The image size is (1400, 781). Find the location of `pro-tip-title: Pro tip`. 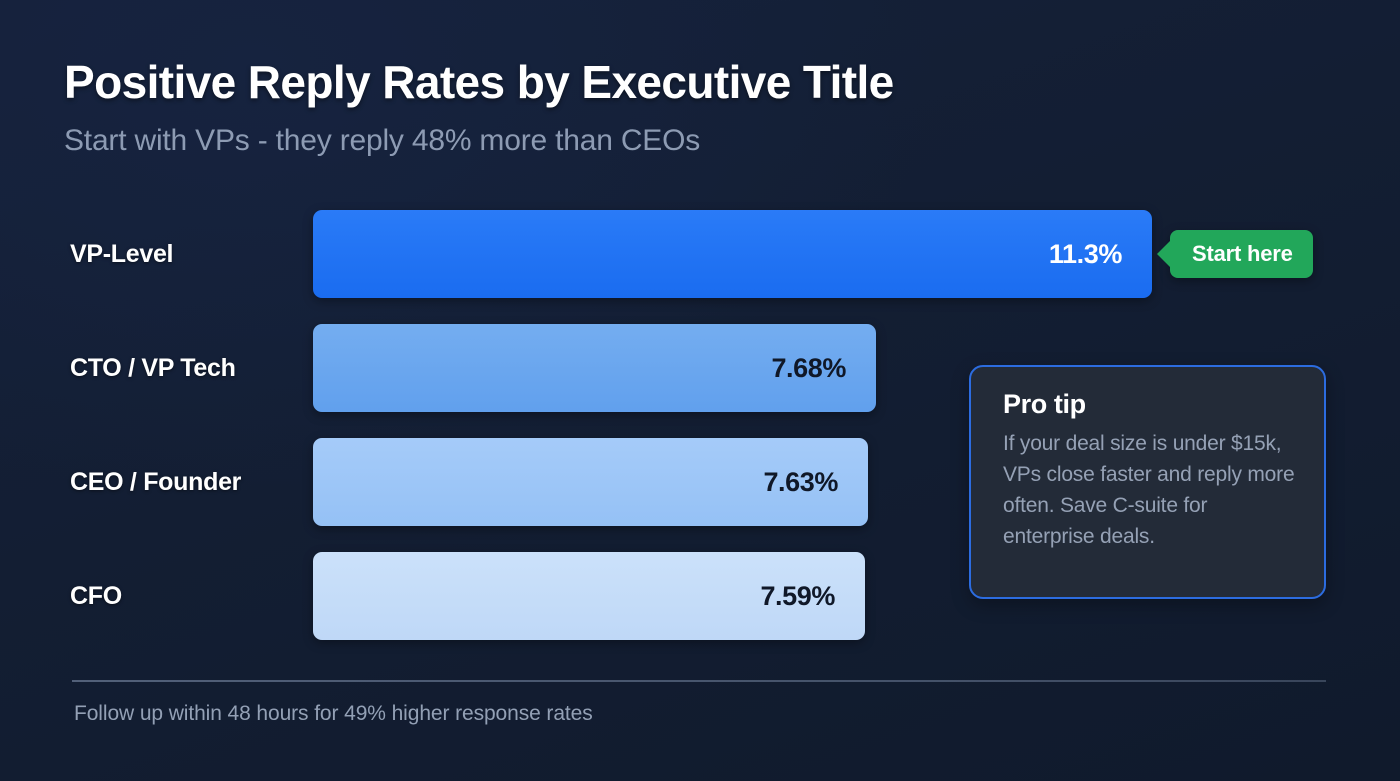

pro-tip-title: Pro tip is located at coordinates (1044, 404).